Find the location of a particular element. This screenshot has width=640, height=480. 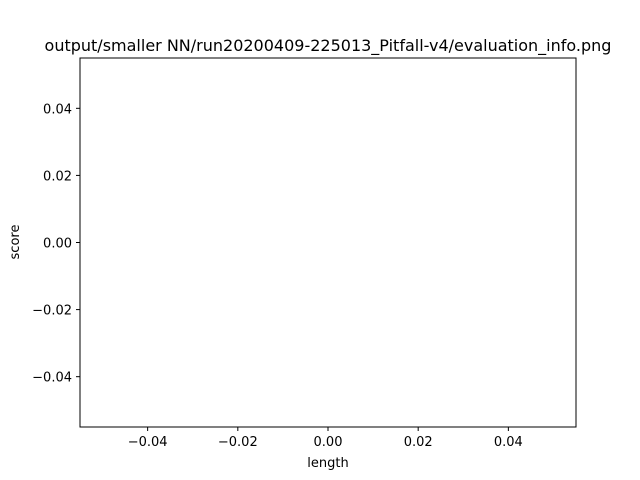

y-axis-label: score is located at coordinates (15, 242).